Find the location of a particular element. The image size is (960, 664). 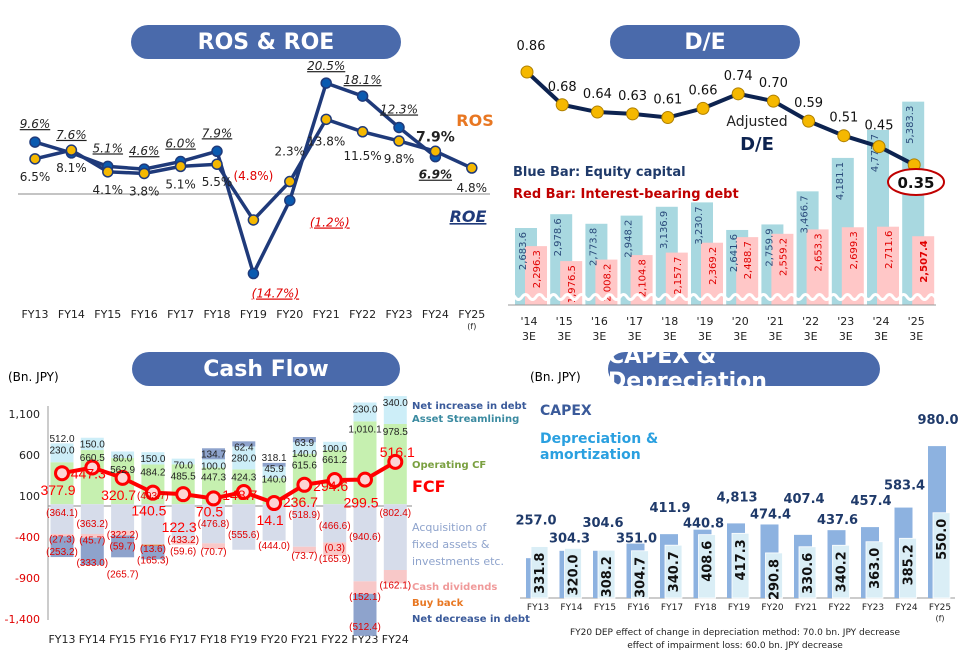

streamlining-label: 100.0 is located at coordinates (213, 466).